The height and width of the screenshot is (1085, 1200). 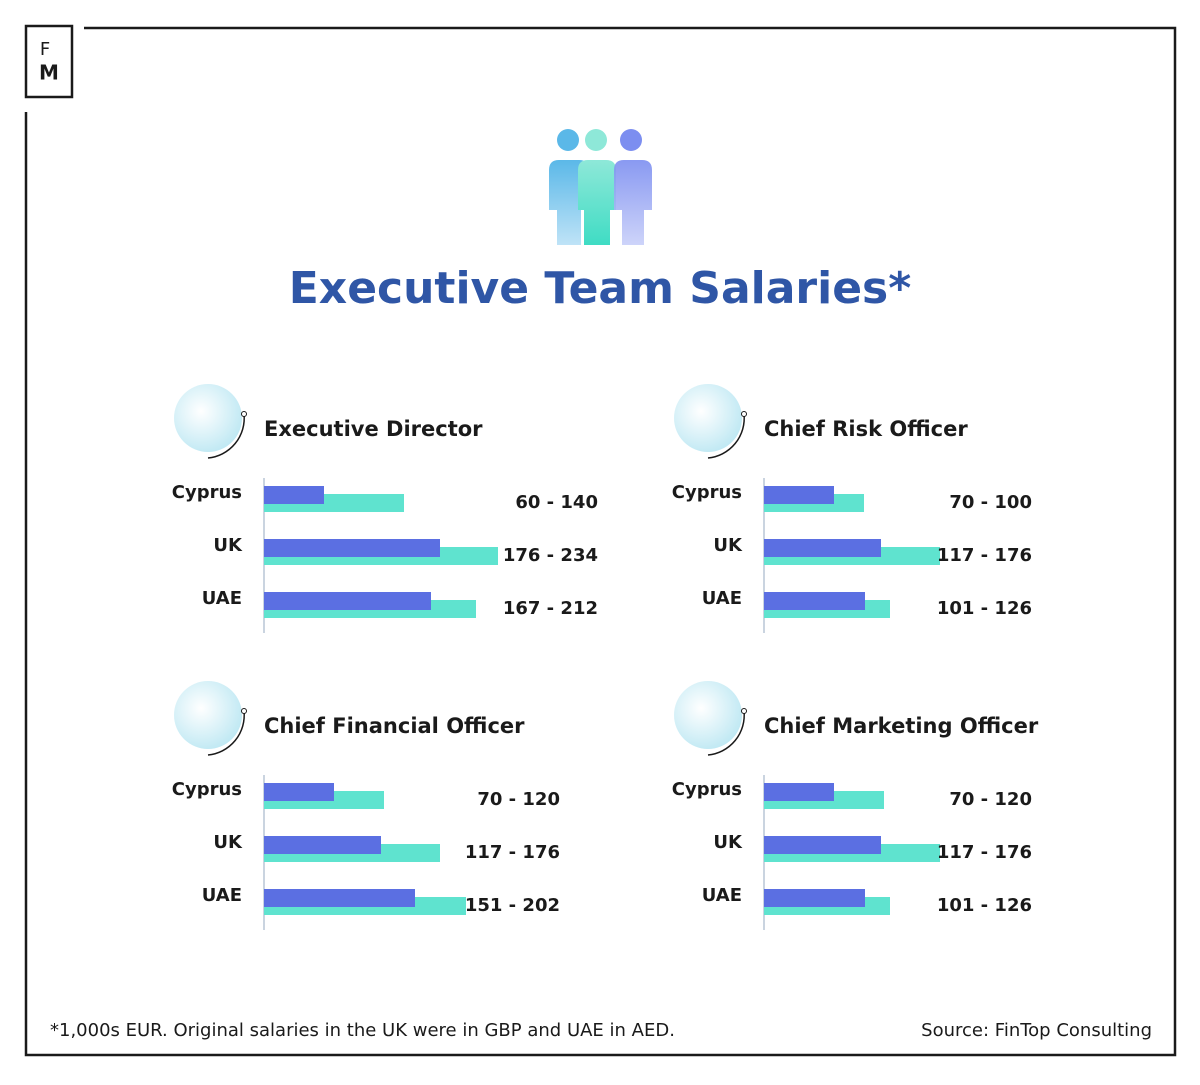 What do you see at coordinates (373, 429) in the screenshot?
I see `panel-title: Executive Director` at bounding box center [373, 429].